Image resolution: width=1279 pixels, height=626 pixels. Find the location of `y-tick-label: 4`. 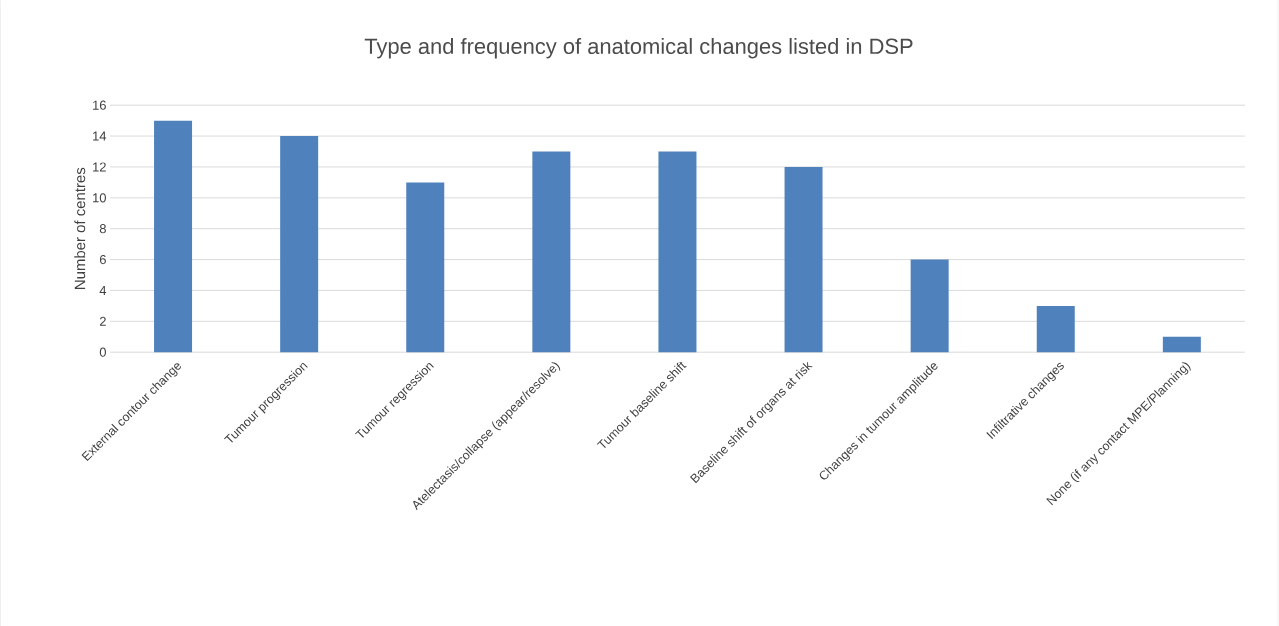

y-tick-label: 4 is located at coordinates (103, 290).